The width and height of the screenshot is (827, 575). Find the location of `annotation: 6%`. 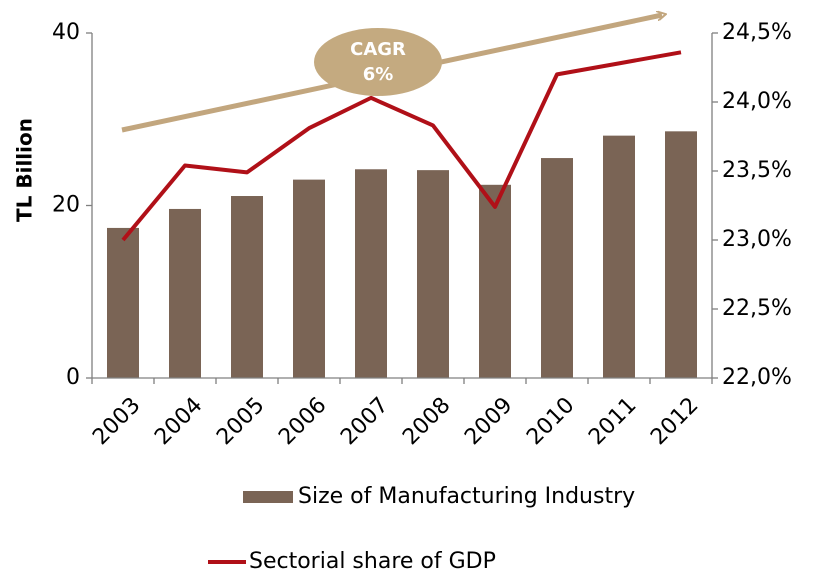

annotation: 6% is located at coordinates (378, 74).